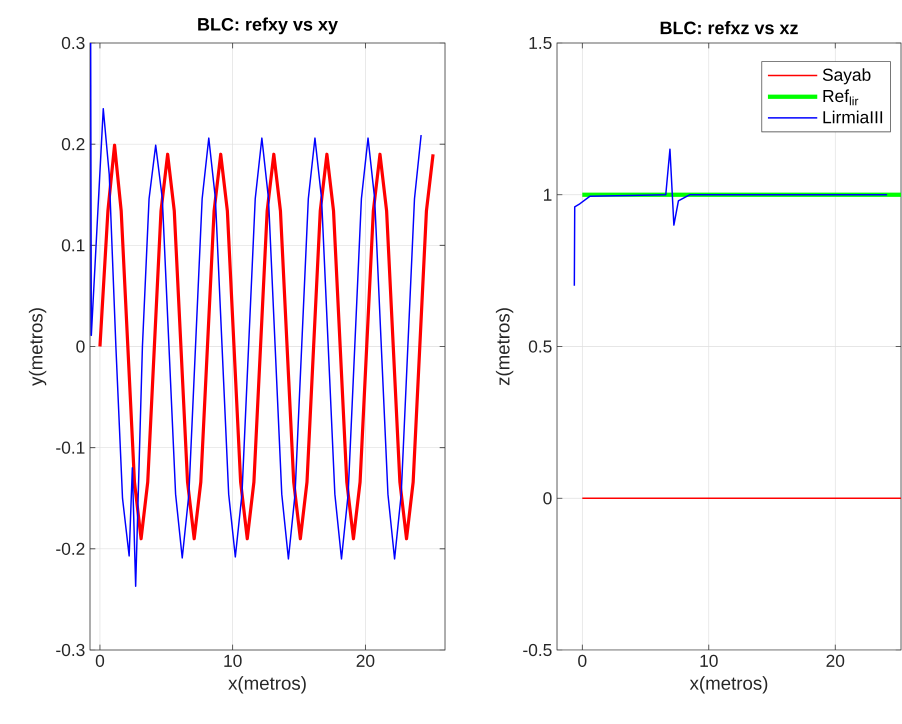 Image resolution: width=902 pixels, height=724 pixels. Describe the element at coordinates (537, 650) in the screenshot. I see `y-tick-label: -0.5` at that location.